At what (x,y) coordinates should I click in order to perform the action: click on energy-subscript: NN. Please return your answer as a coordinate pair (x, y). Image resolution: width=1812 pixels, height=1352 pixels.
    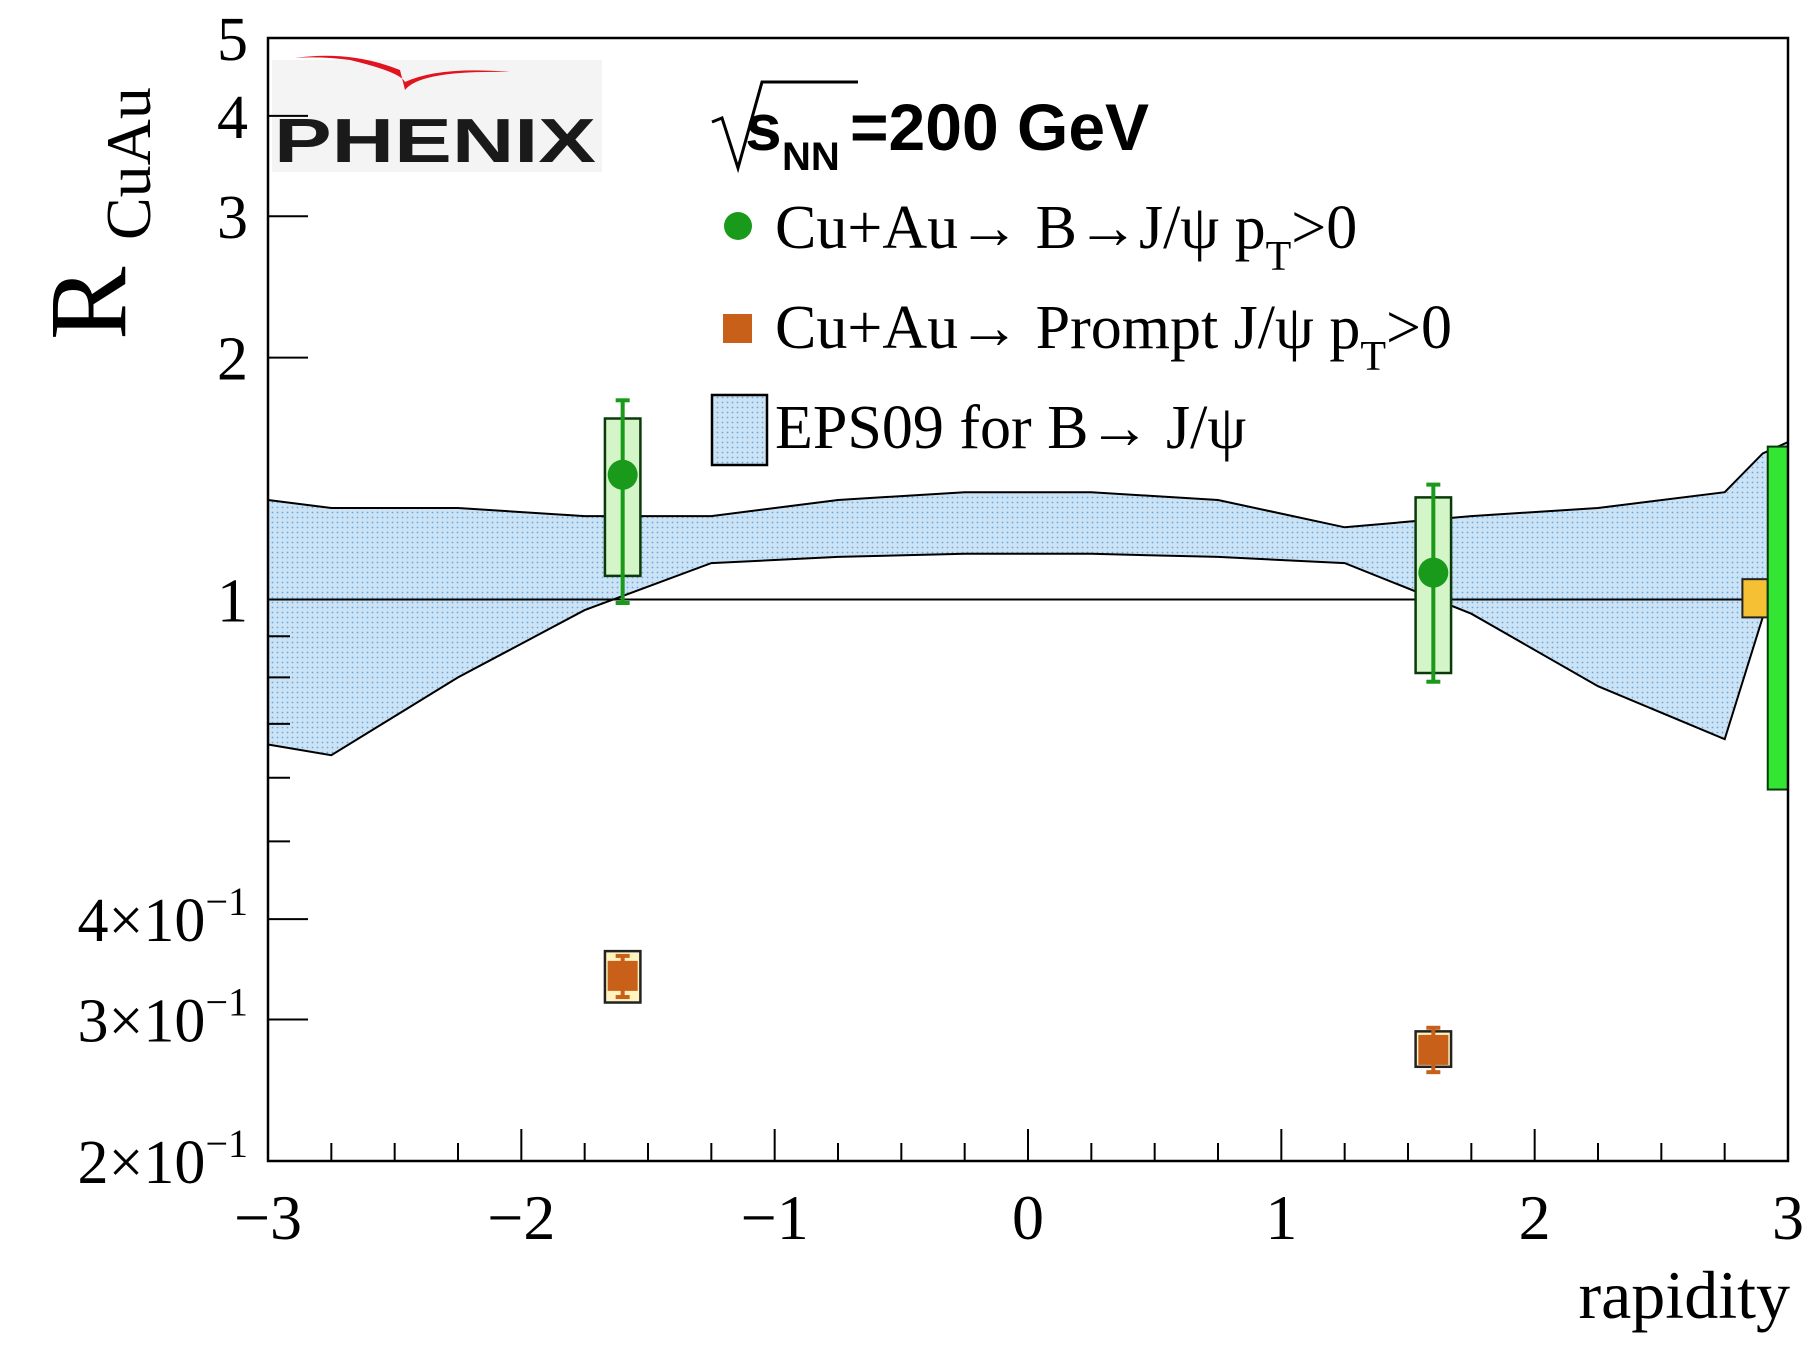
    Looking at the image, I should click on (811, 157).